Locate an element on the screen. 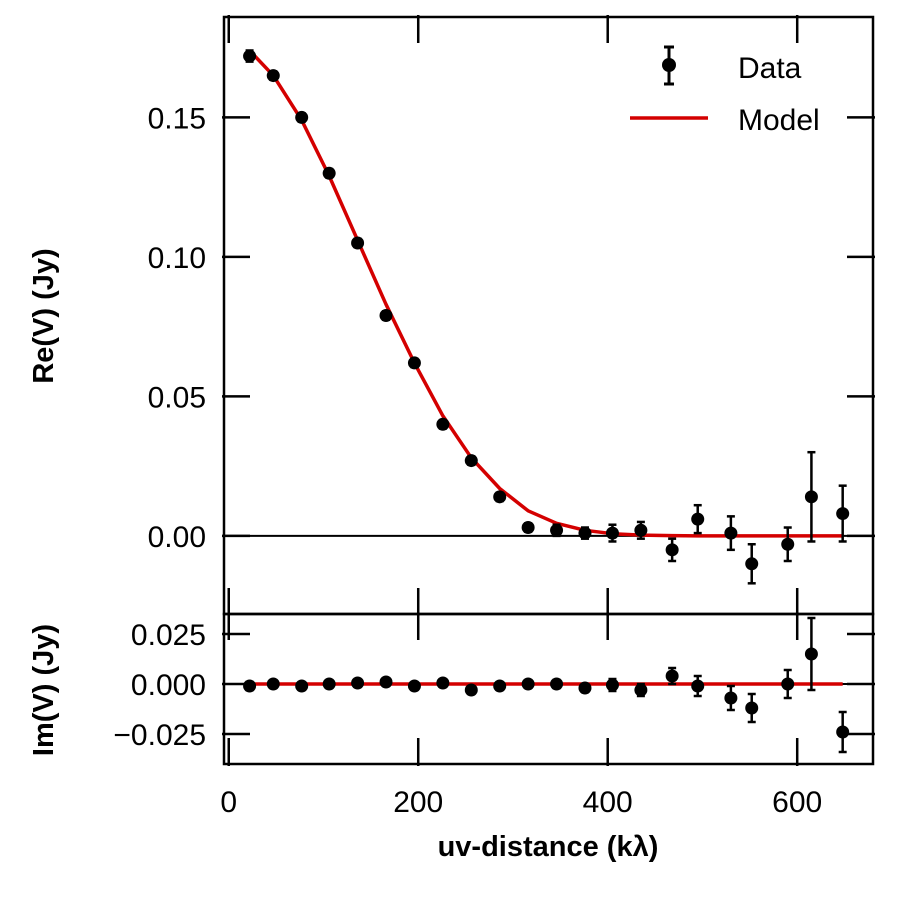 The width and height of the screenshot is (900, 900). legend-data-marker is located at coordinates (669, 65).